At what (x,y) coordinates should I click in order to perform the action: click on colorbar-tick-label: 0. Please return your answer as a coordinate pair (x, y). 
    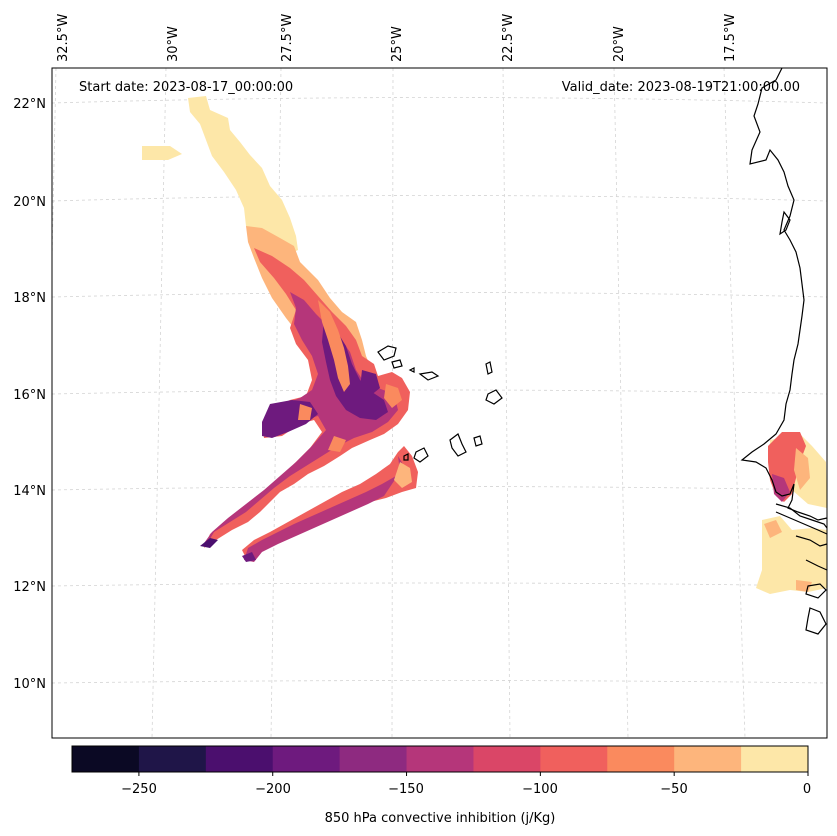
    Looking at the image, I should click on (807, 789).